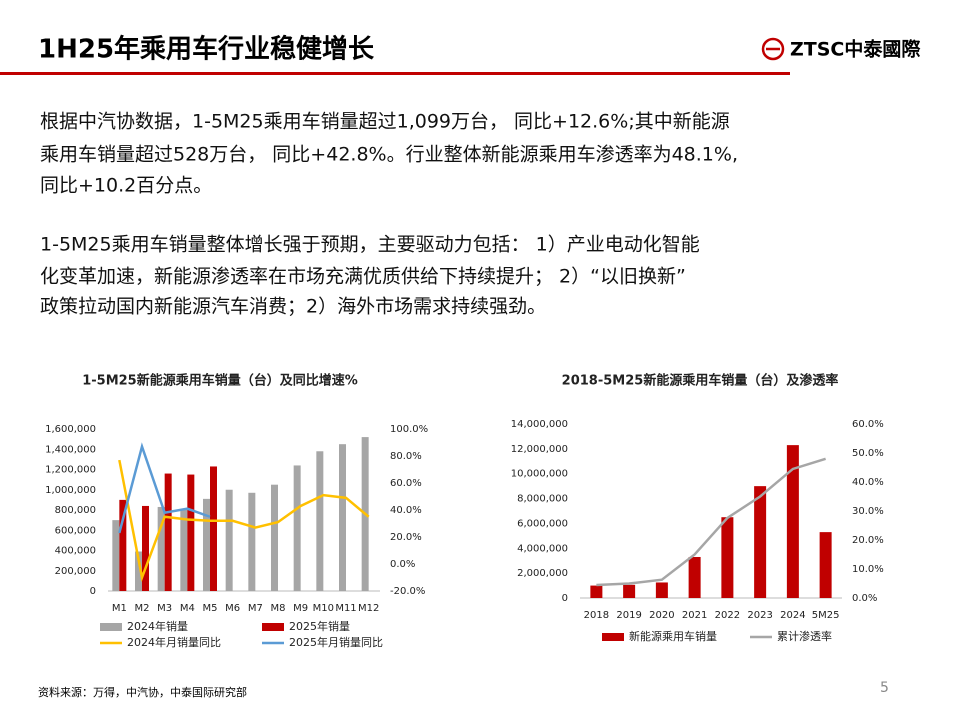 The width and height of the screenshot is (960, 720). I want to click on y-tick-label: 2,000,000, so click(542, 573).